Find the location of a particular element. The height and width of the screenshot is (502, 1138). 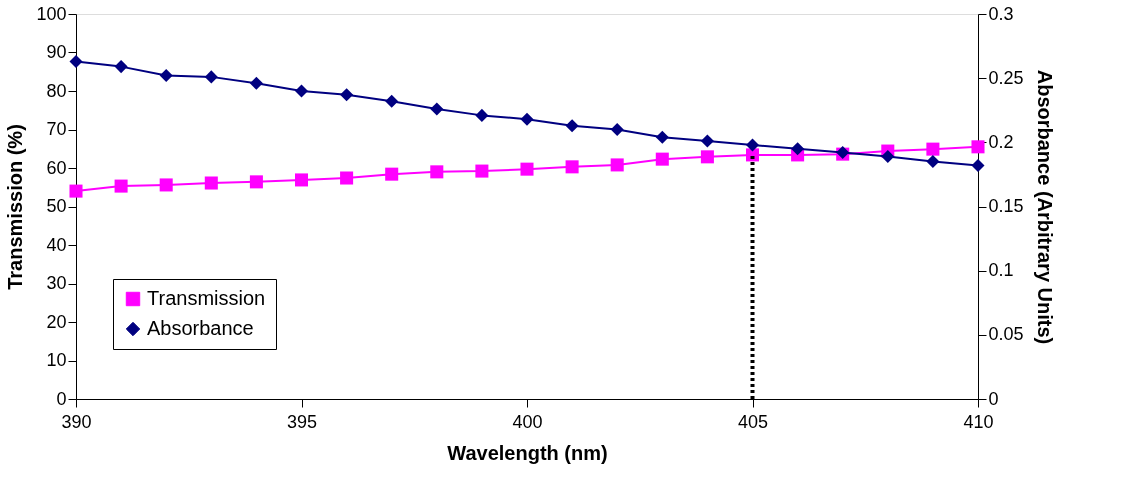

y-tick-label: 50 is located at coordinates (56, 206).